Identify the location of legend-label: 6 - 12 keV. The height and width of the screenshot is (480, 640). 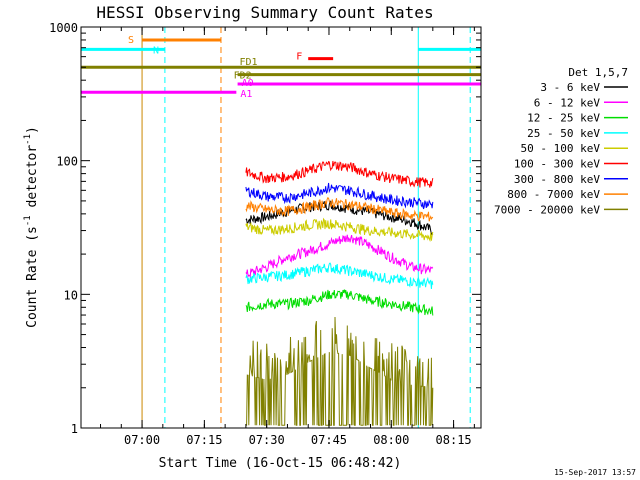
(567, 102).